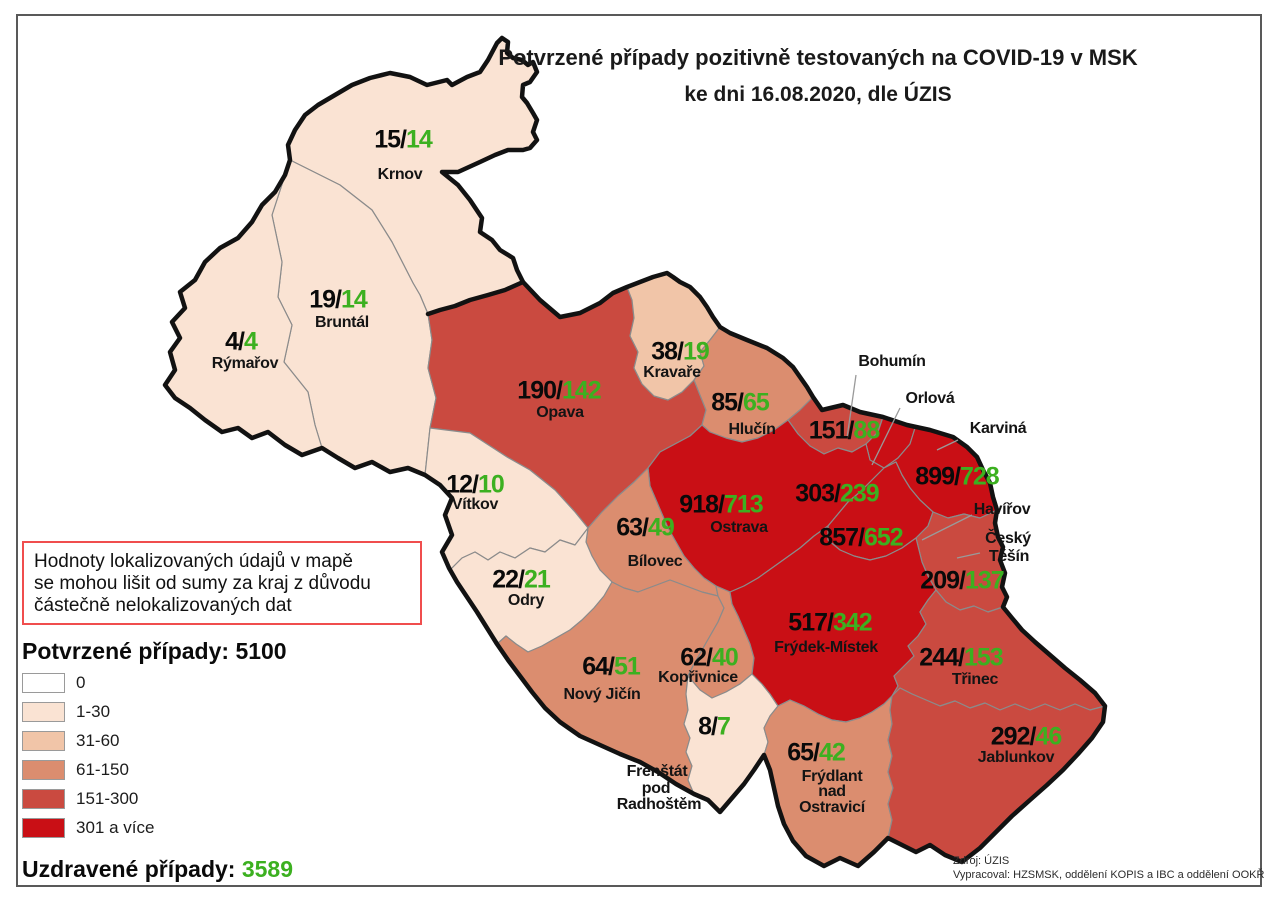 This screenshot has height=906, width=1280. I want to click on value-label-koprivnice: 62/40, so click(709, 657).